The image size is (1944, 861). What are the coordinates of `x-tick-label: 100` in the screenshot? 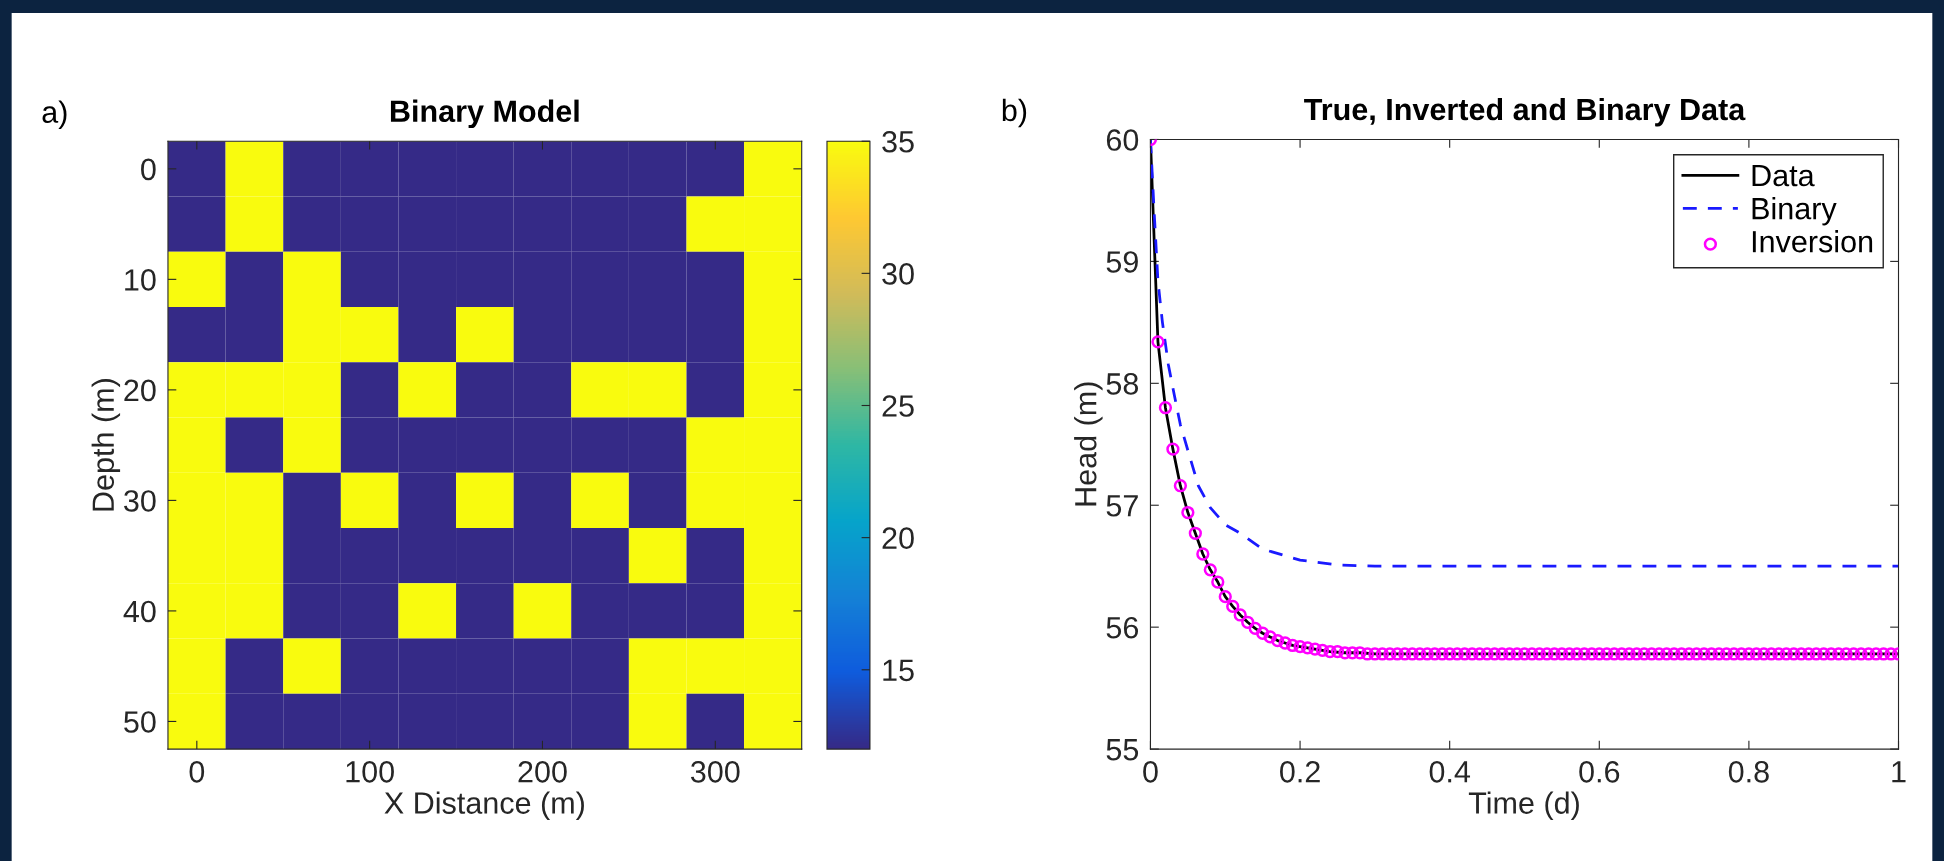 It's located at (370, 771).